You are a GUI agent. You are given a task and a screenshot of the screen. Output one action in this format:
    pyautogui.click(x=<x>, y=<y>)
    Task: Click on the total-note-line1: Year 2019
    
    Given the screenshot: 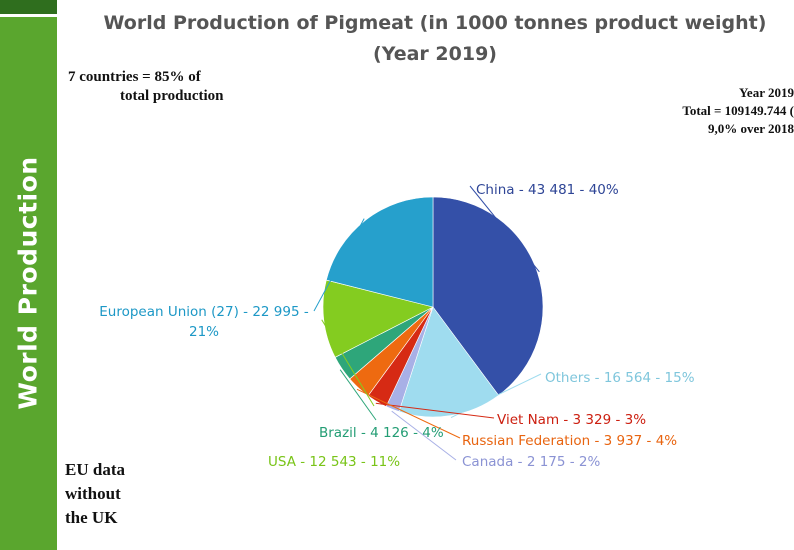 What is the action you would take?
    pyautogui.click(x=766, y=92)
    